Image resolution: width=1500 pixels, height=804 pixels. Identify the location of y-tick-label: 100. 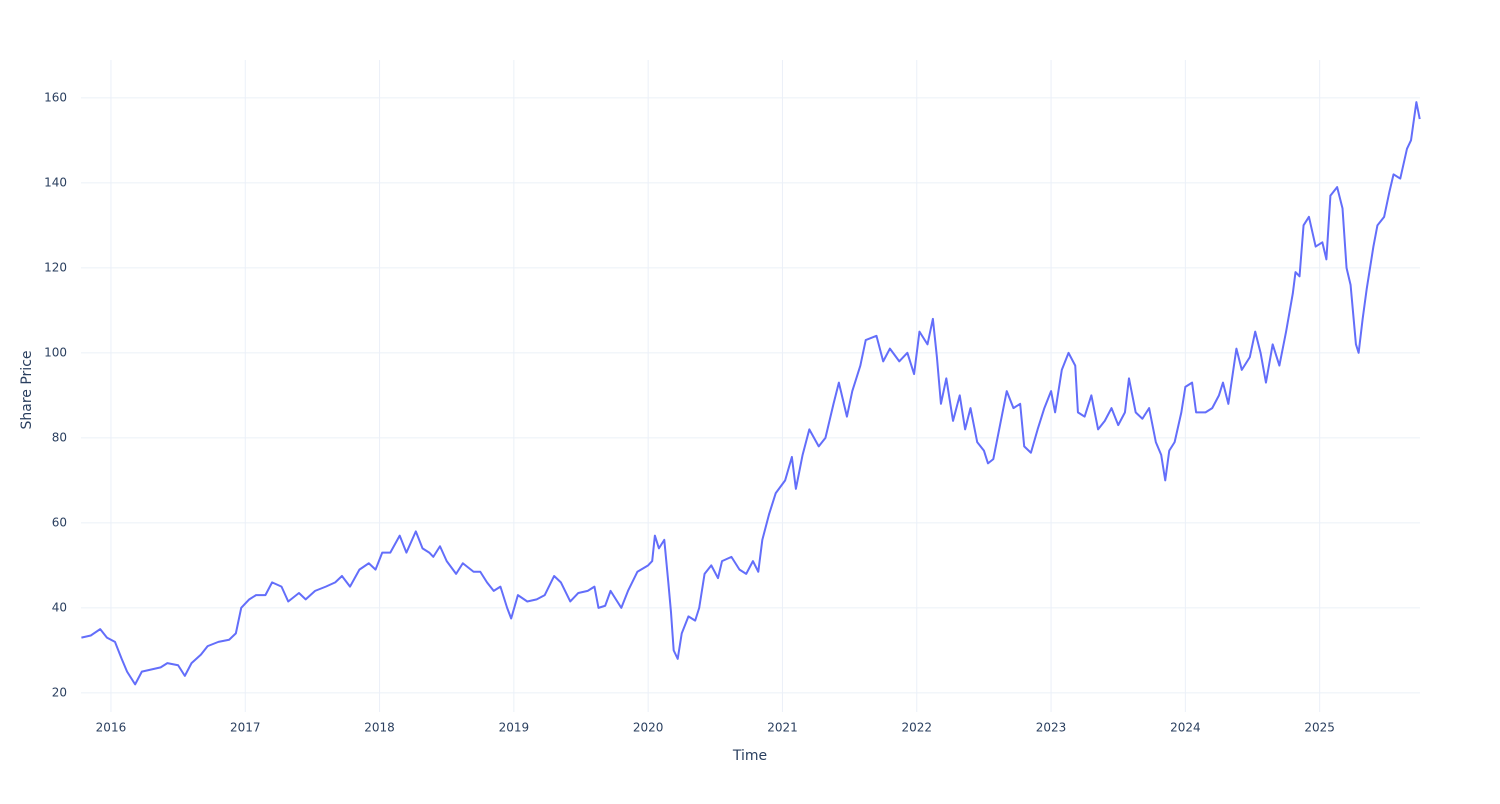
(55, 352).